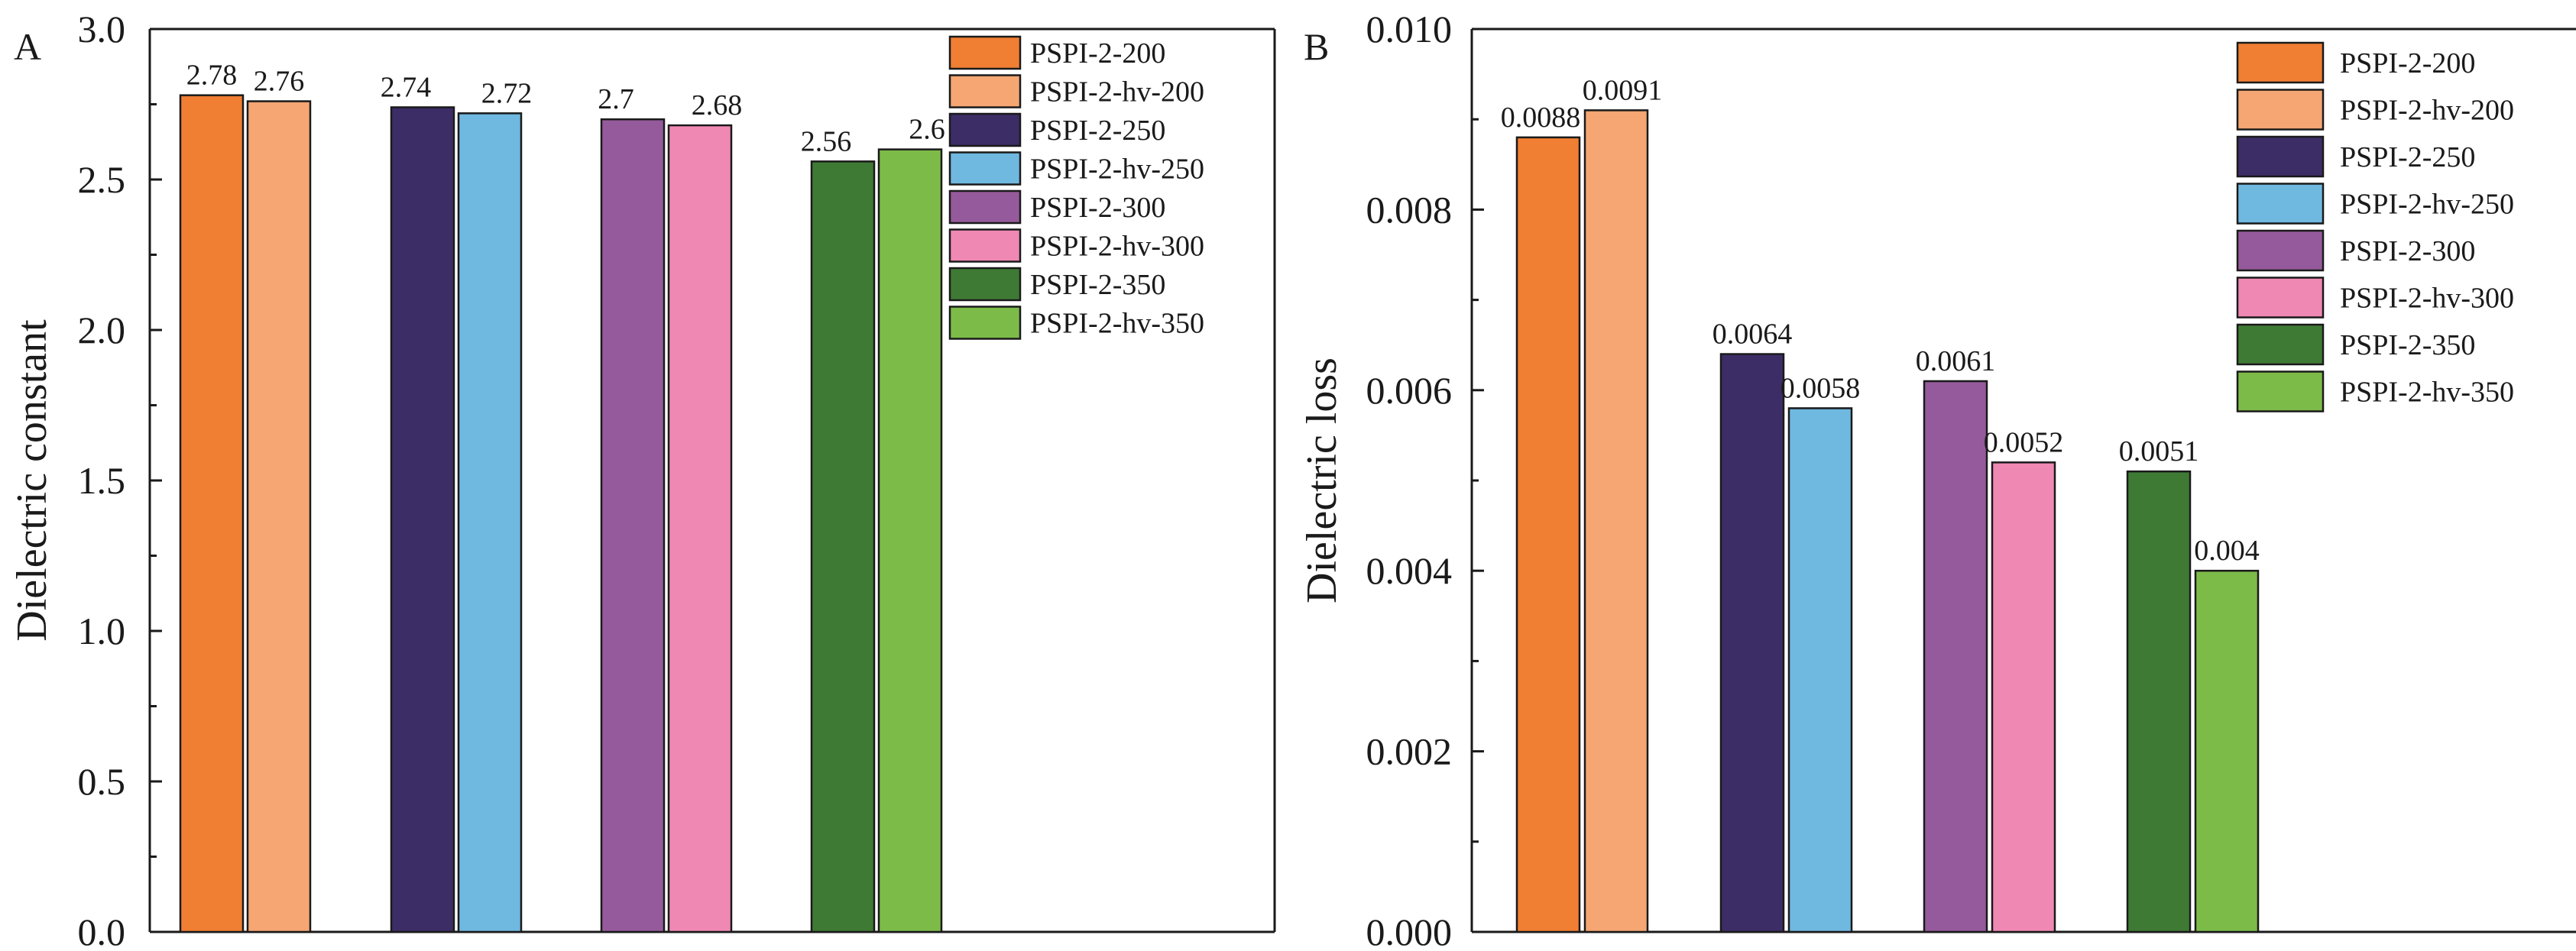 The image size is (2576, 951). I want to click on y-tick-label: 0.004, so click(1409, 571).